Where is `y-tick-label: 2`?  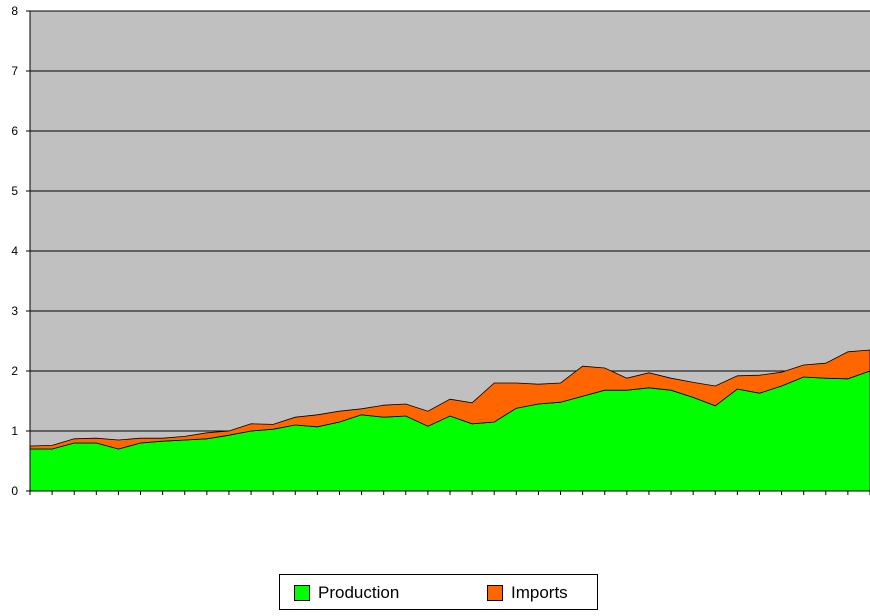
y-tick-label: 2 is located at coordinates (14, 371).